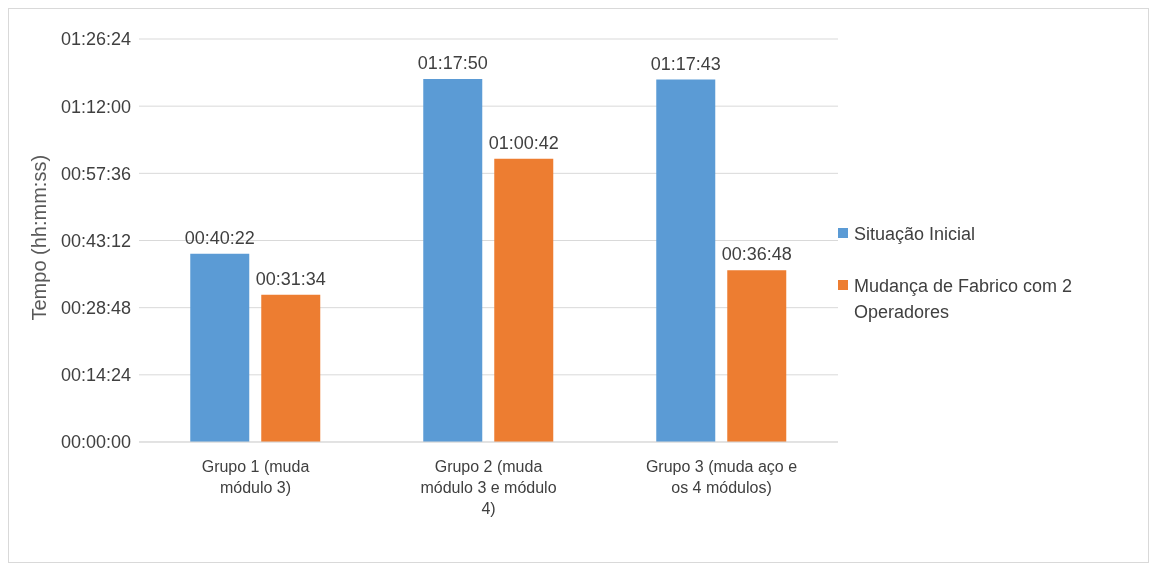  I want to click on data-label: 00:36:48, so click(756, 254).